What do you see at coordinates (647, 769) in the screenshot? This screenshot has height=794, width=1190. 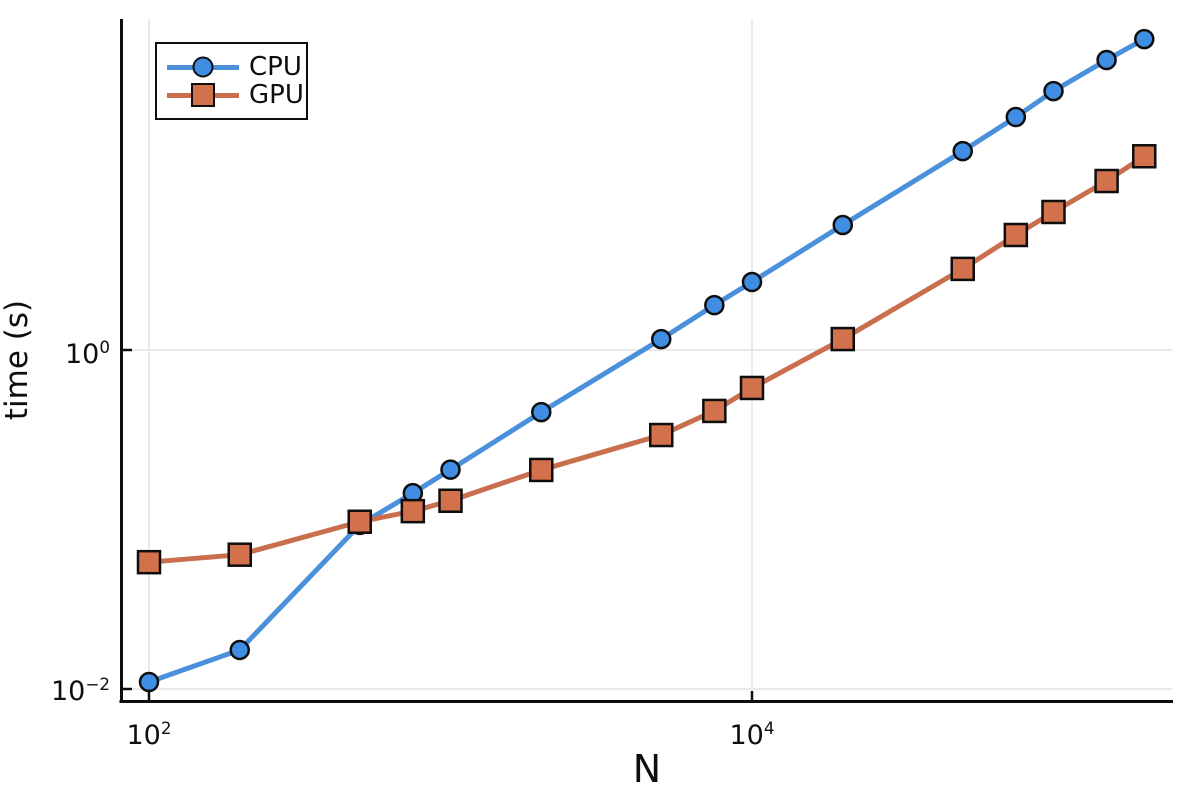 I see `x-axis-label: N` at bounding box center [647, 769].